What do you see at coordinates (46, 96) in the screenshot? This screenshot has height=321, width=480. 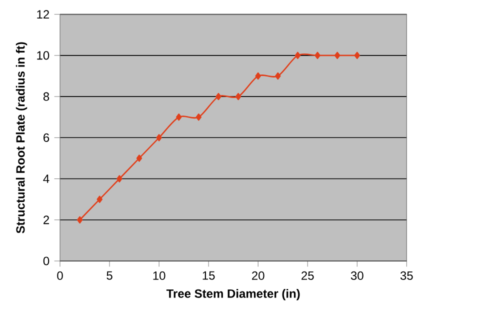 I see `y-tick-label: 8` at bounding box center [46, 96].